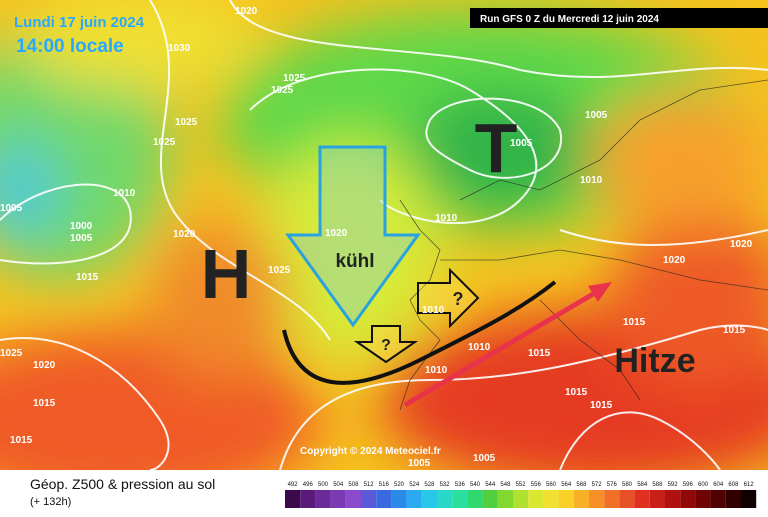 The height and width of the screenshot is (517, 768). I want to click on scale-label: 512, so click(369, 485).